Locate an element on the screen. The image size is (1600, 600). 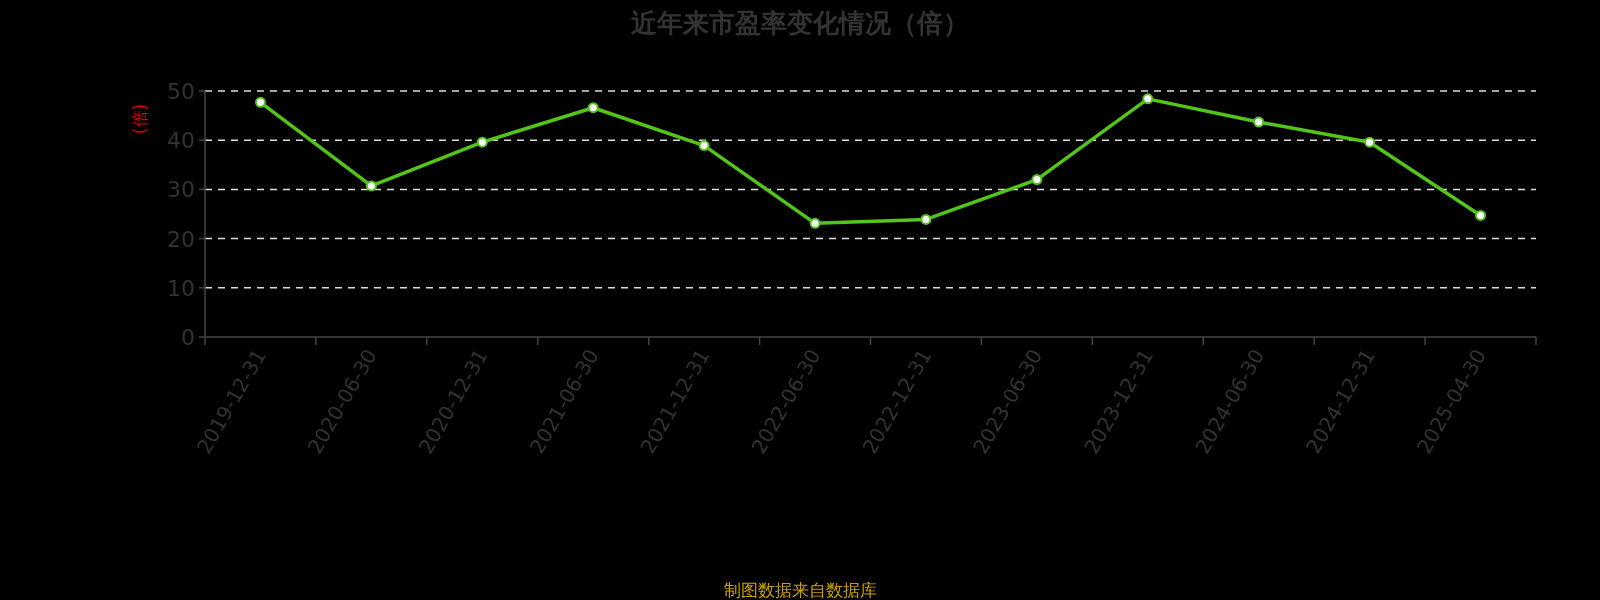
text: 制图数据来自数据库 is located at coordinates (800, 590).